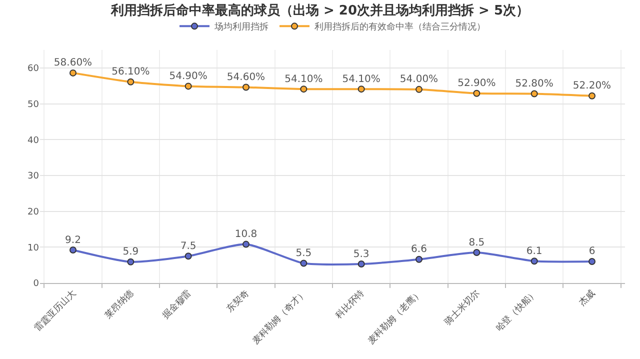 The width and height of the screenshot is (640, 359). Describe the element at coordinates (476, 242) in the screenshot. I see `data-label: 8.5` at that location.